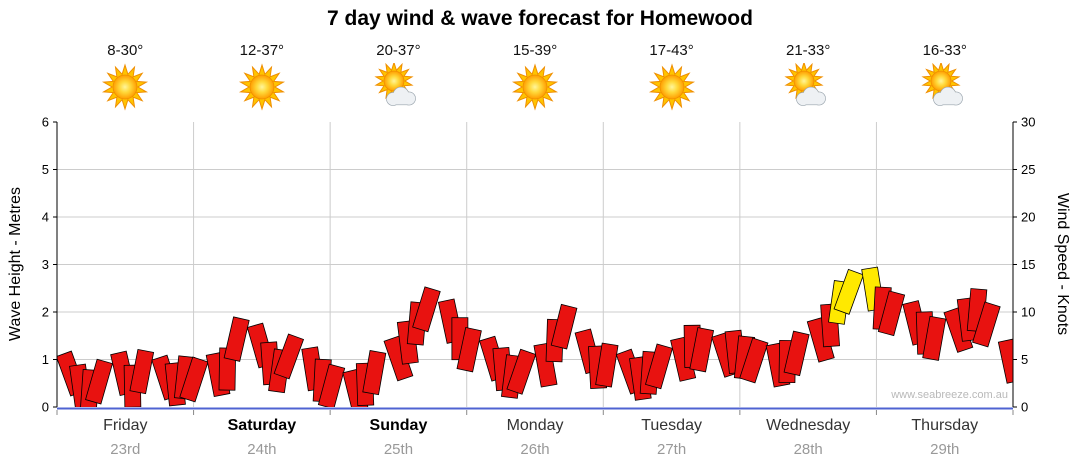  Describe the element at coordinates (671, 425) in the screenshot. I see `day-name: Tuesday` at that location.